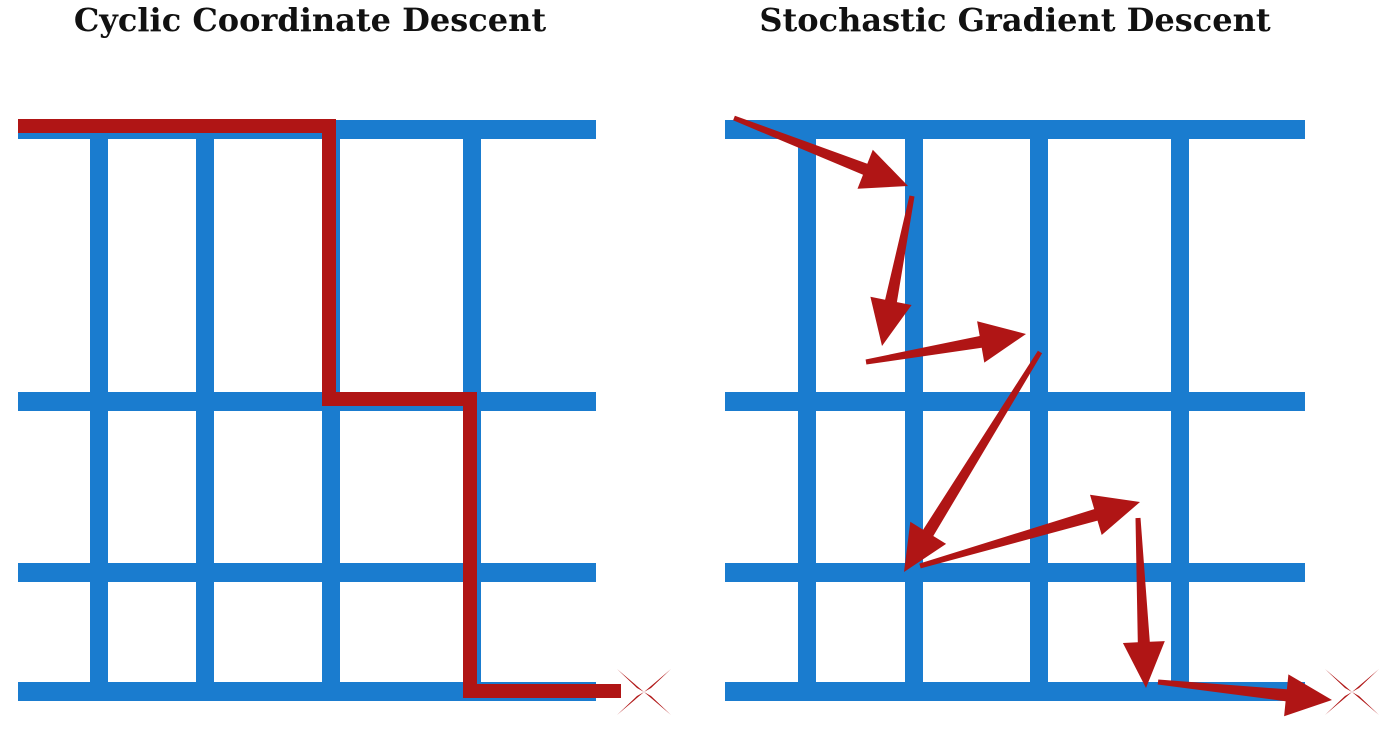 Image resolution: width=1400 pixels, height=734 pixels. Describe the element at coordinates (807, 410) in the screenshot. I see `right-grid-line-v1` at that location.